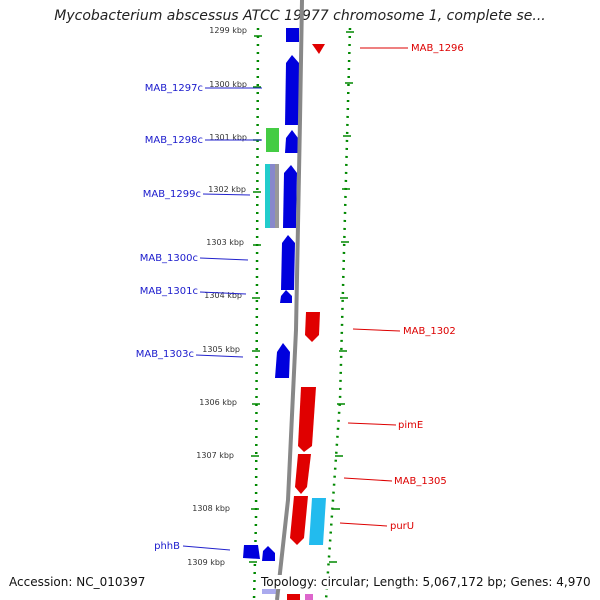 This screenshot has height=600, width=600. What do you see at coordinates (172, 194) in the screenshot?
I see `gene-label-mab-1299c: MAB_1299c` at bounding box center [172, 194].